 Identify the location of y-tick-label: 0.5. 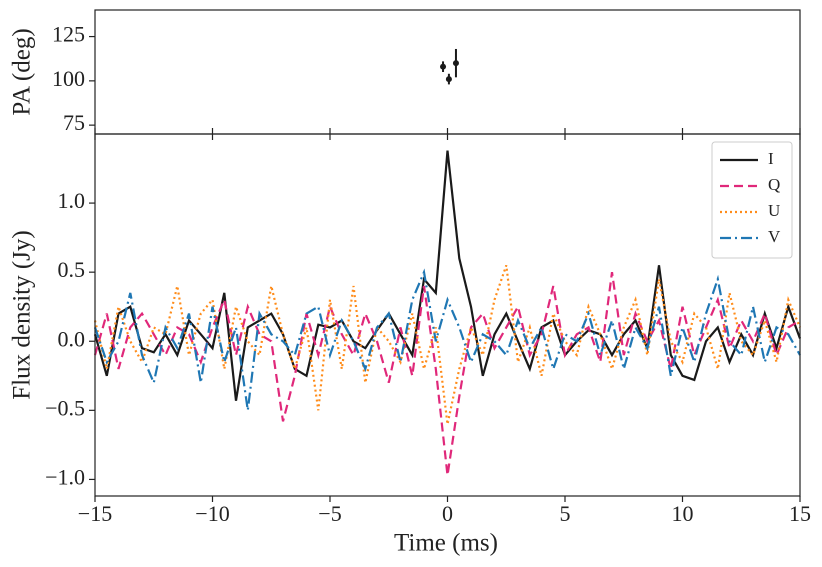
(72, 269).